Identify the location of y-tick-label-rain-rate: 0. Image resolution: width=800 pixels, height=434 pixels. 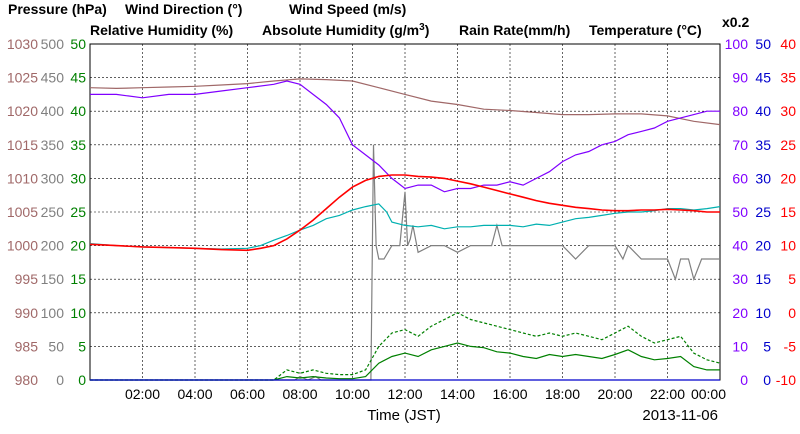
(767, 380).